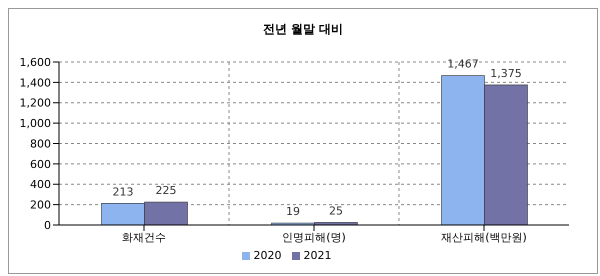  Describe the element at coordinates (303, 29) in the screenshot. I see `chart-title: 전년 월말 대비` at that location.